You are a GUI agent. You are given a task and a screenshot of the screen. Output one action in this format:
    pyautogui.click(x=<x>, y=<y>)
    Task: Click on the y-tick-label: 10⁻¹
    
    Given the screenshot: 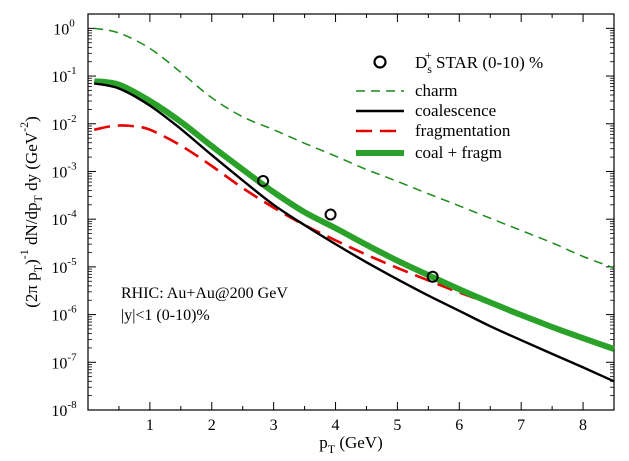 What is the action you would take?
    pyautogui.click(x=63, y=75)
    